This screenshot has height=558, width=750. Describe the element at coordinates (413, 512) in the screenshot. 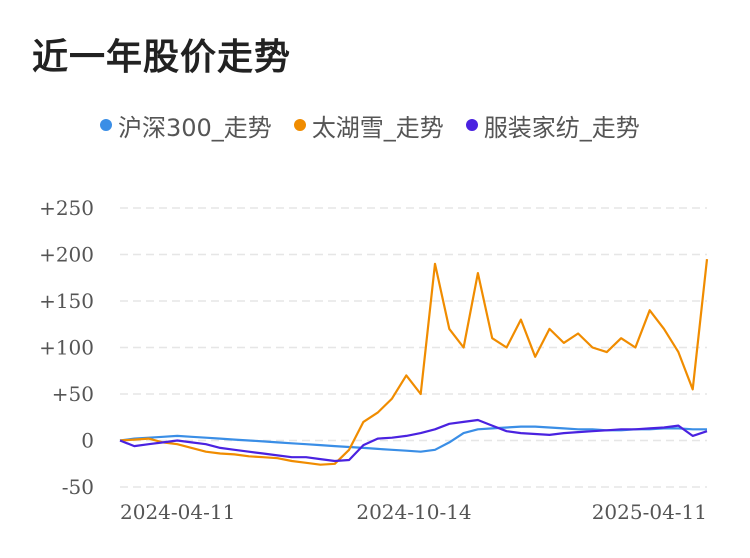

I see `x-tick-label: 2024-10-14` at that location.